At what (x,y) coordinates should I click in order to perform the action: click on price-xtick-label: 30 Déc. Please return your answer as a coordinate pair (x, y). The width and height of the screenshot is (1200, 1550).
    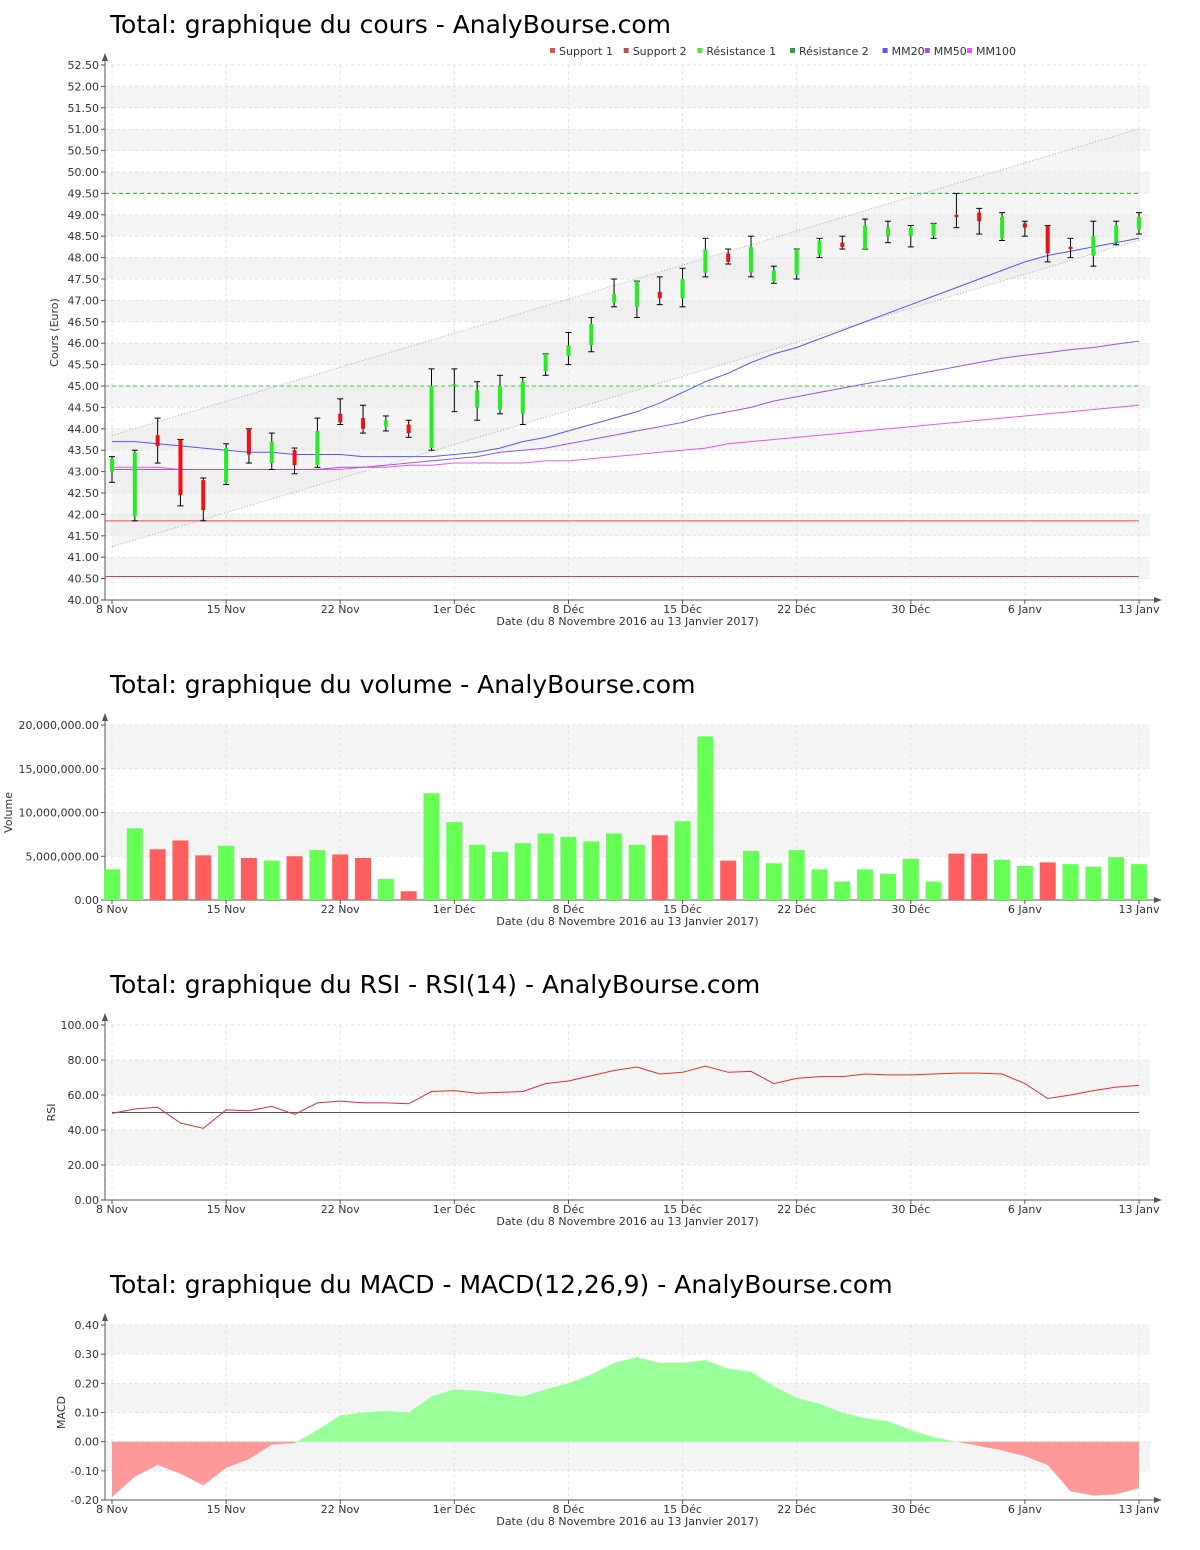
    Looking at the image, I should click on (910, 609).